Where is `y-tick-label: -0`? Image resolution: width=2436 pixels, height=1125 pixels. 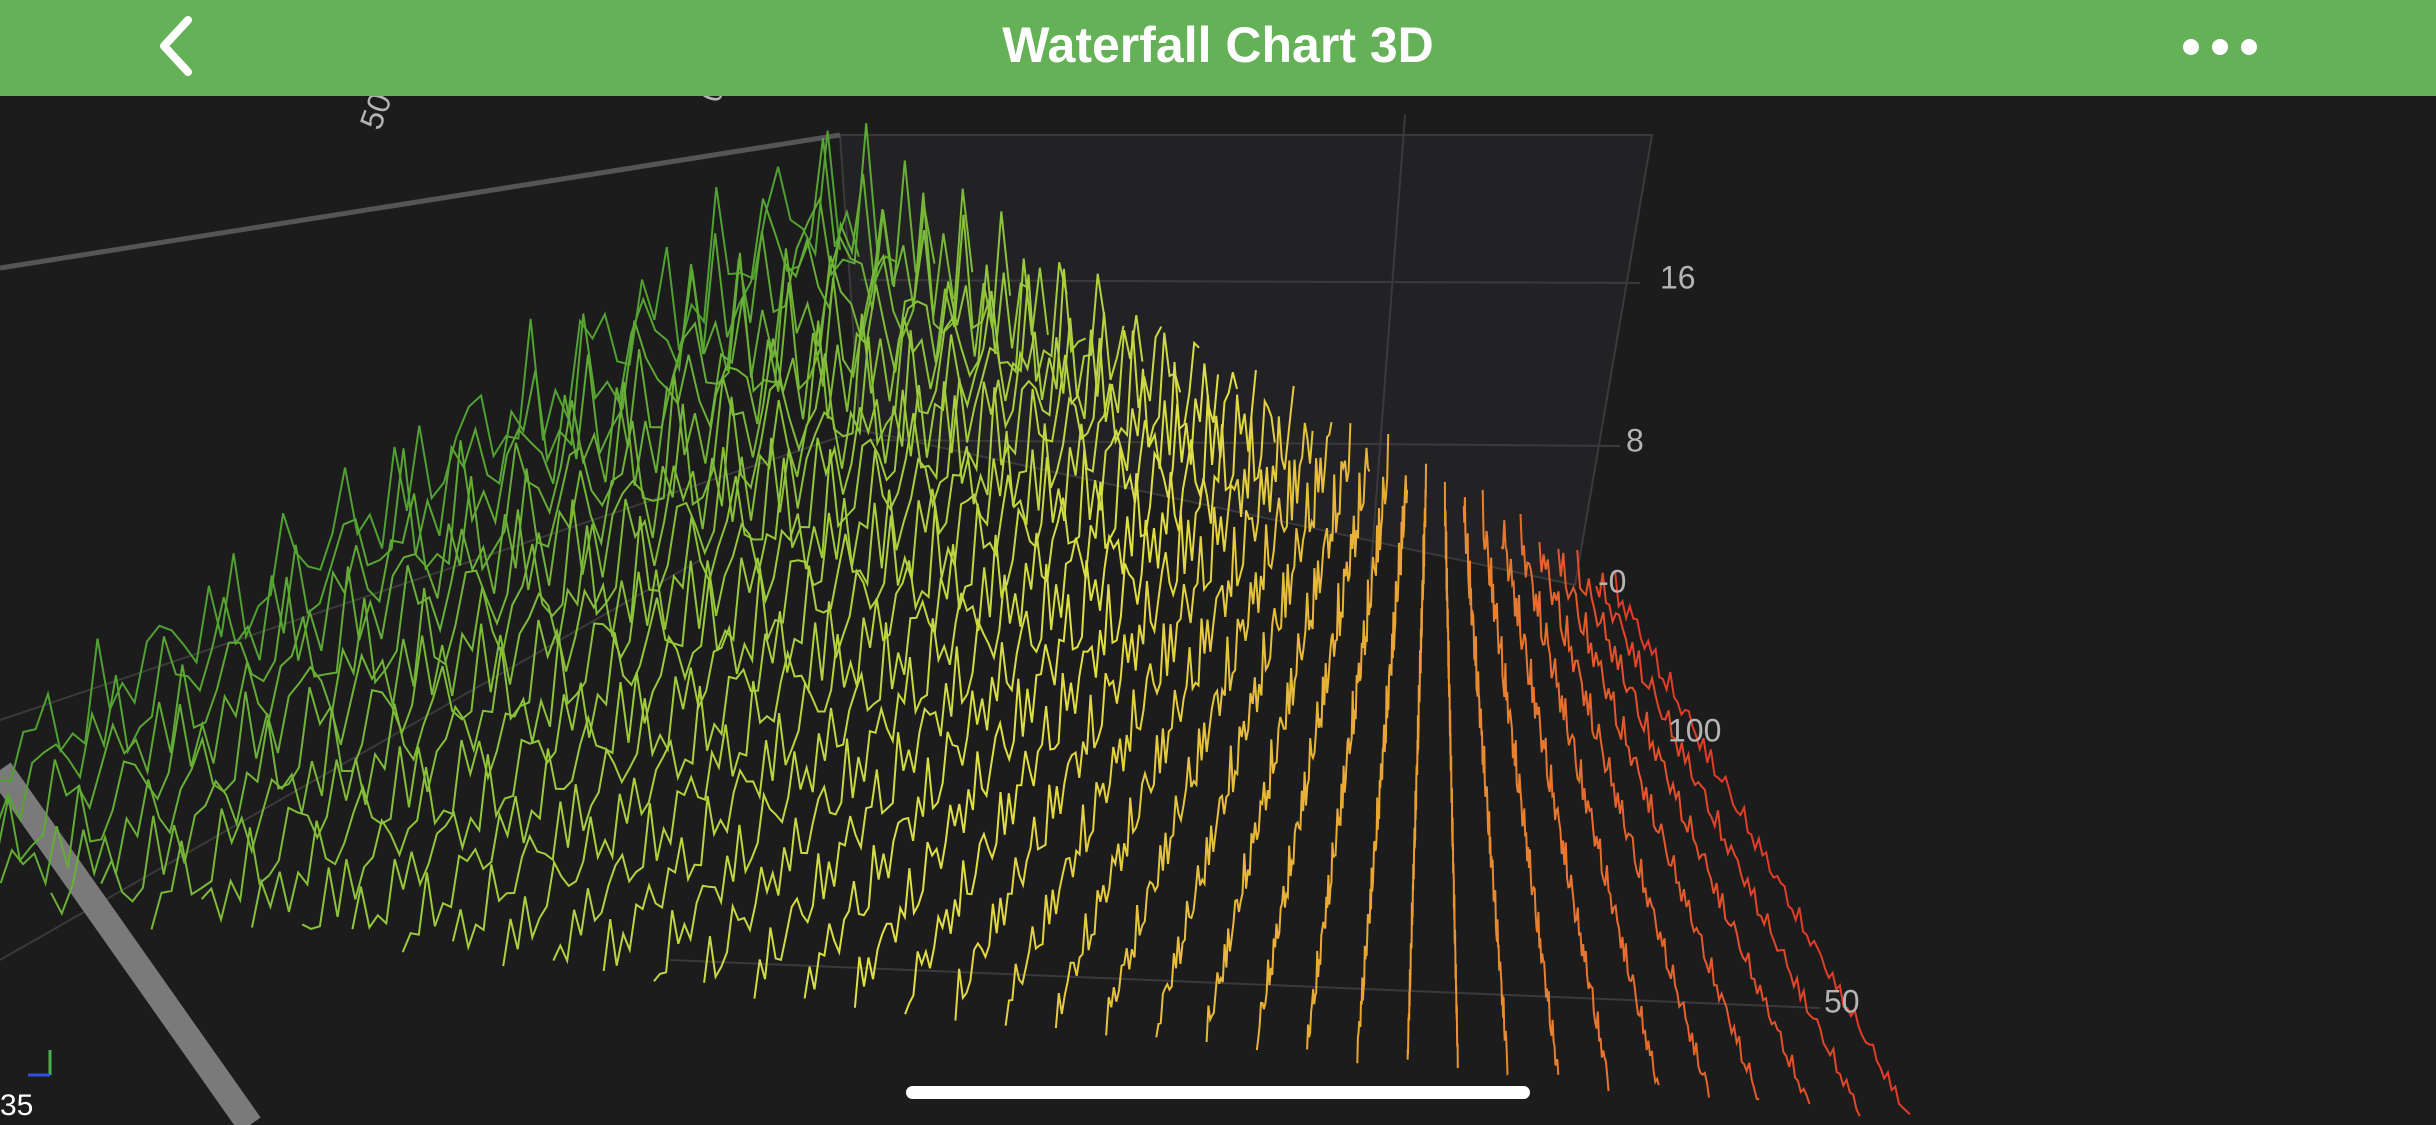
y-tick-label: -0 is located at coordinates (1612, 581).